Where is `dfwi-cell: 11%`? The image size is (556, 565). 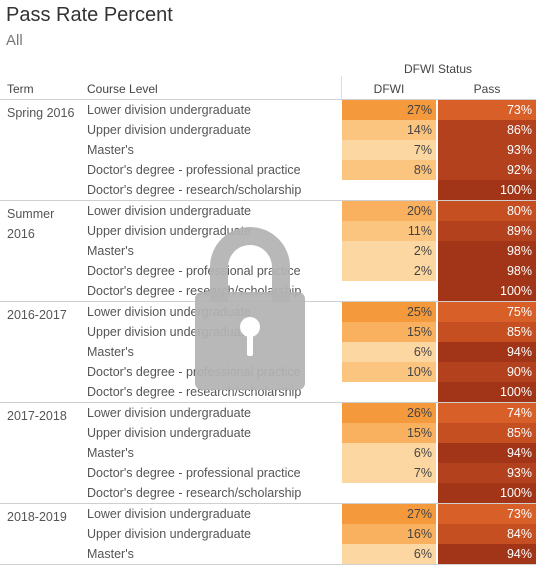
dfwi-cell: 11% is located at coordinates (389, 231).